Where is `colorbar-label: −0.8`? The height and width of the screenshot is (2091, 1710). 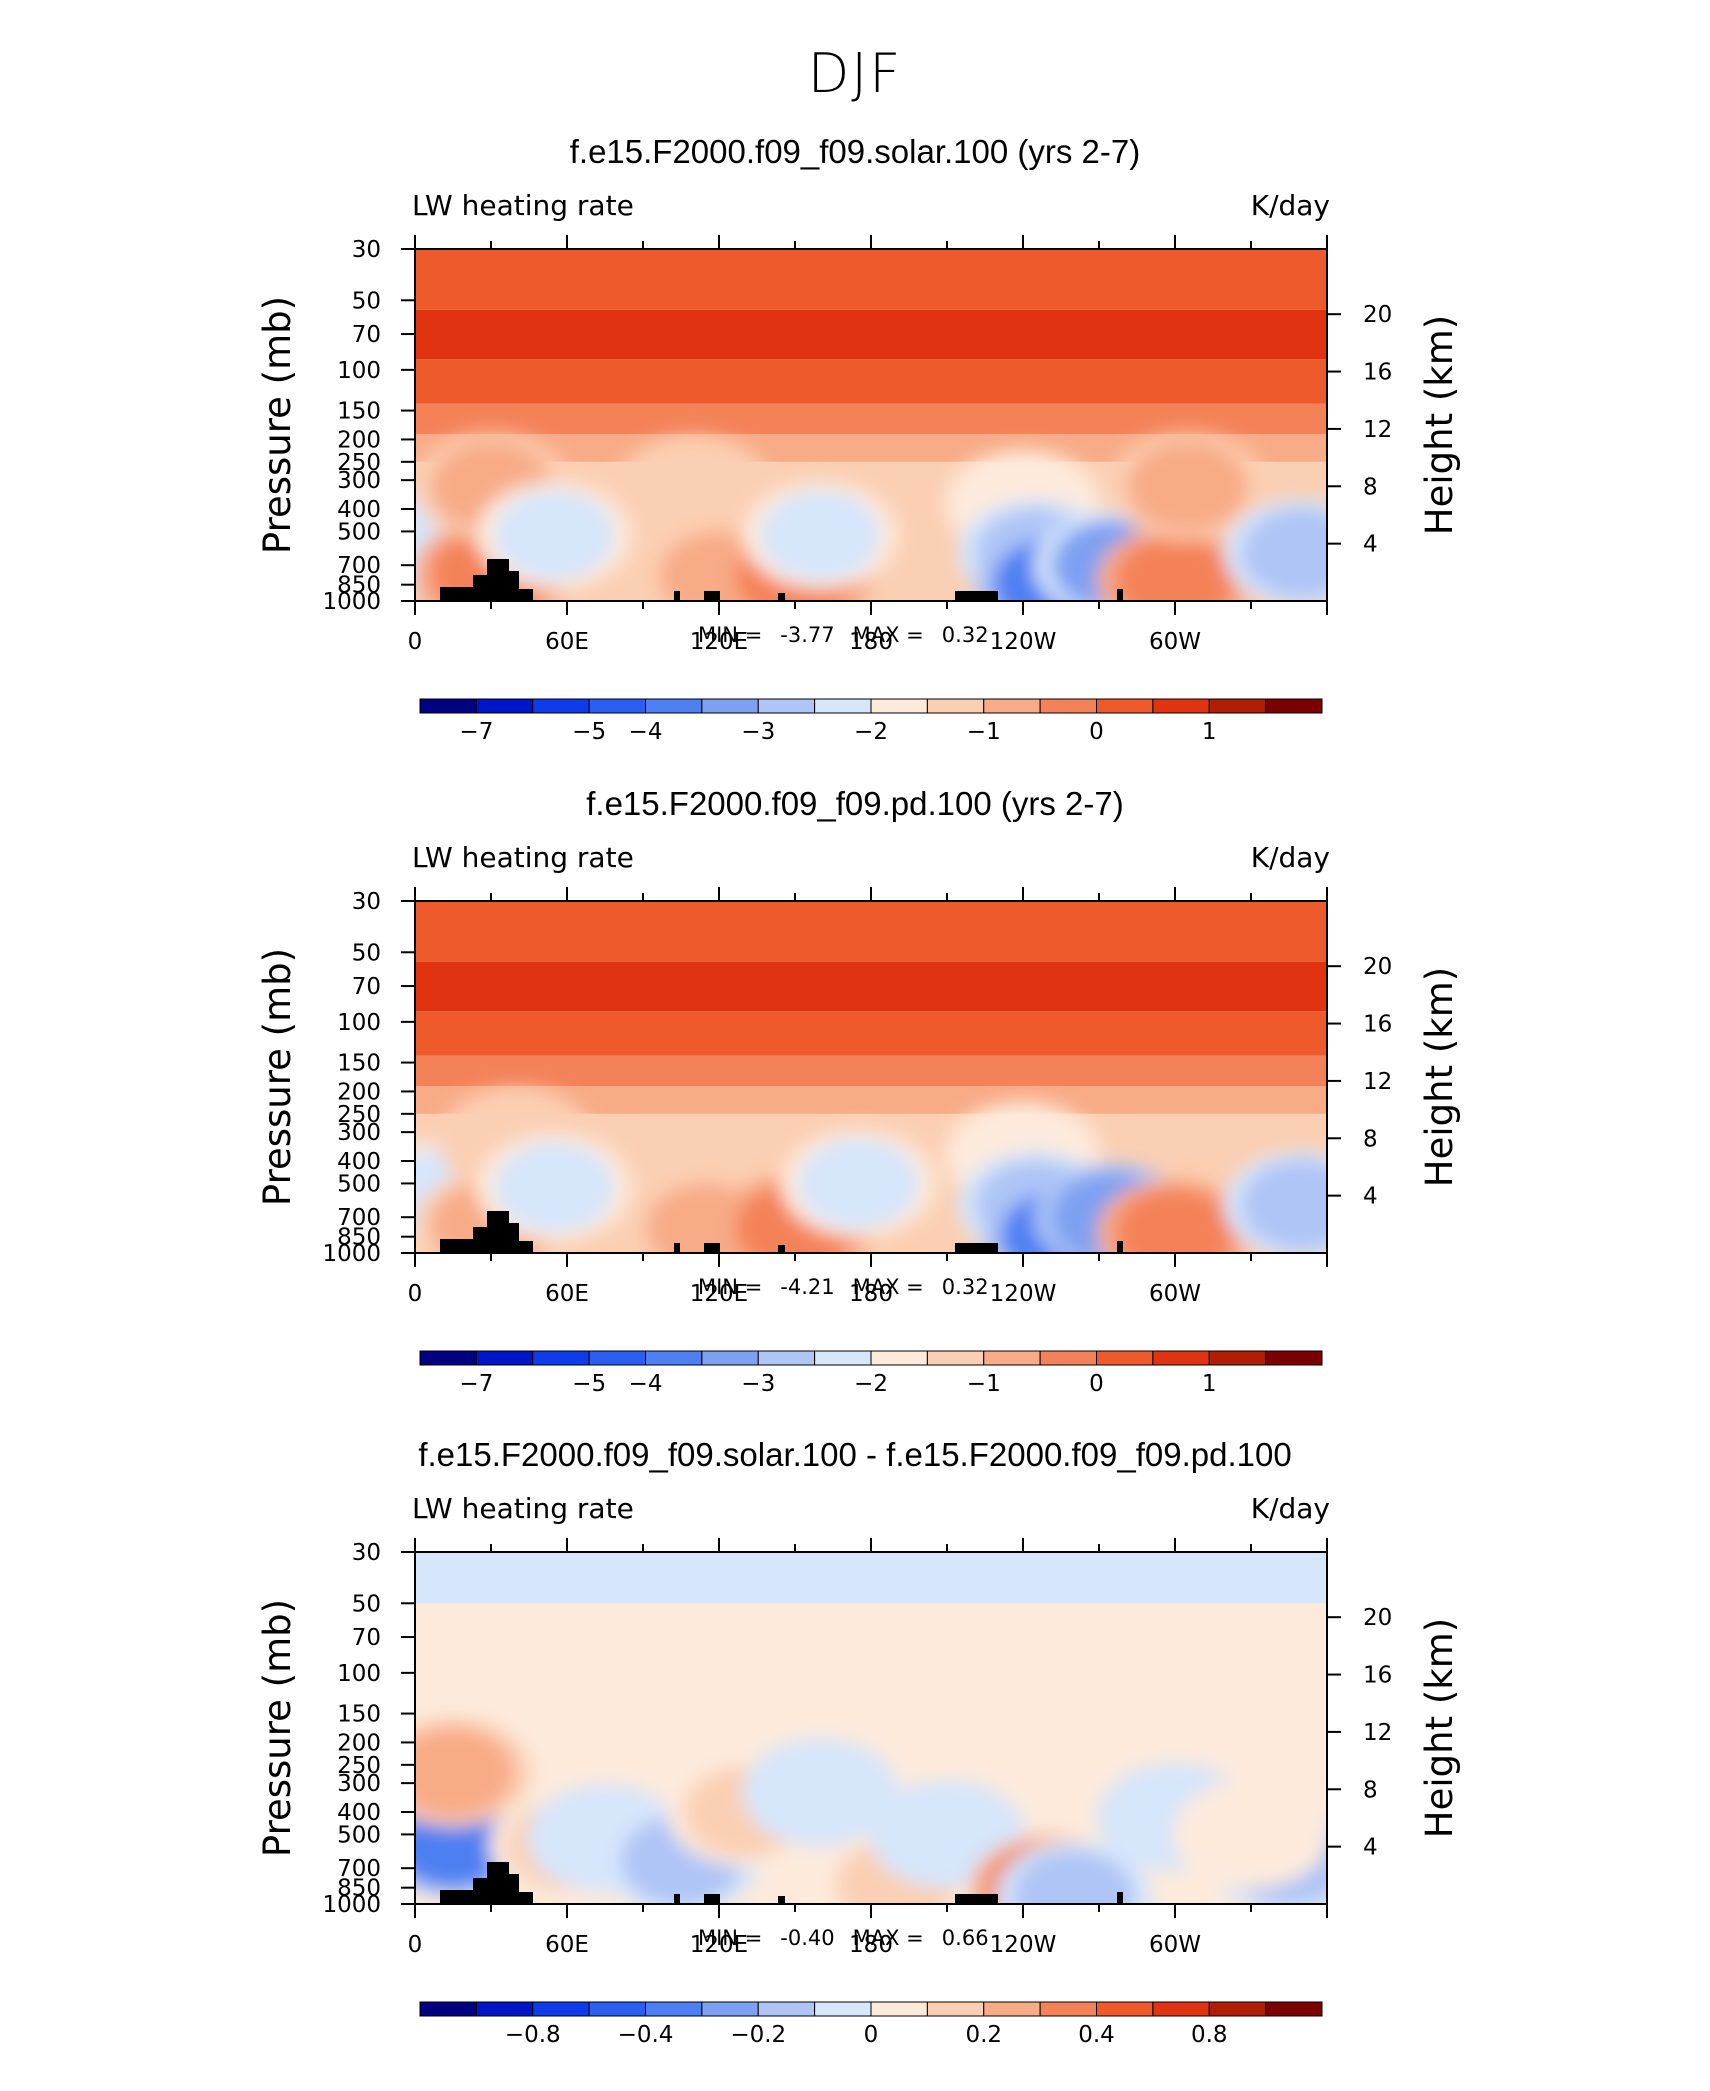 colorbar-label: −0.8 is located at coordinates (533, 2035).